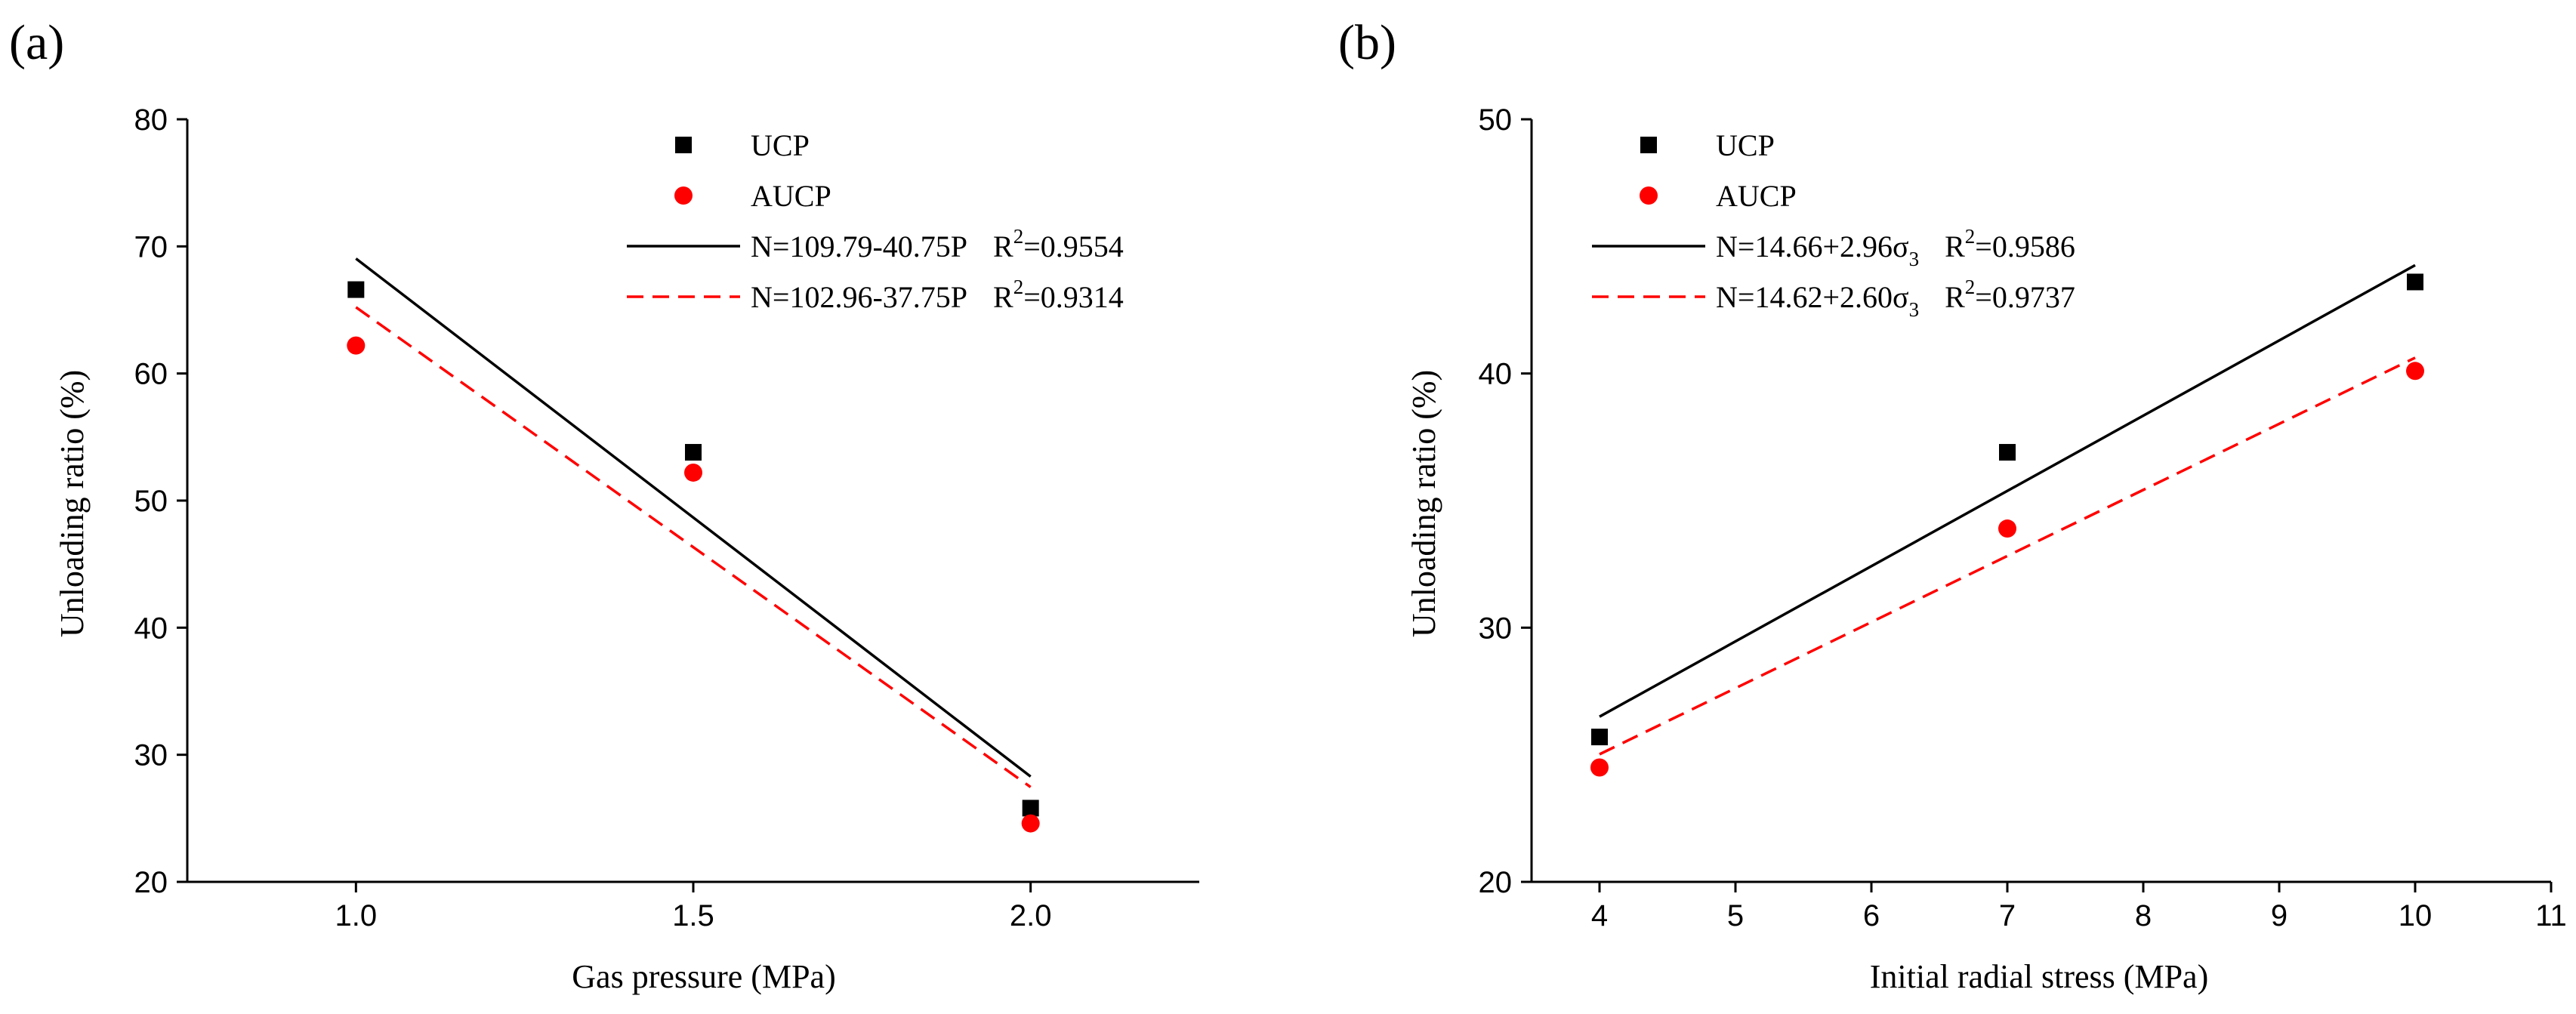  What do you see at coordinates (683, 145) in the screenshot?
I see `legend-marker-ucp-a` at bounding box center [683, 145].